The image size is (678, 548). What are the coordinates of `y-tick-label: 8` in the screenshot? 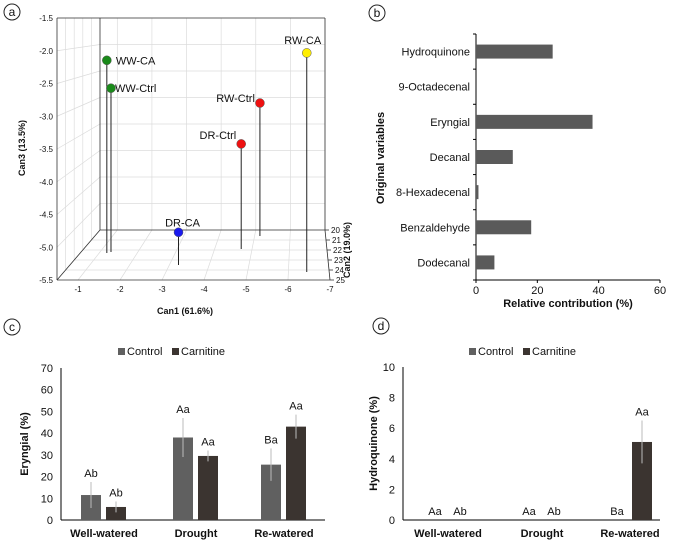 It's located at (392, 399).